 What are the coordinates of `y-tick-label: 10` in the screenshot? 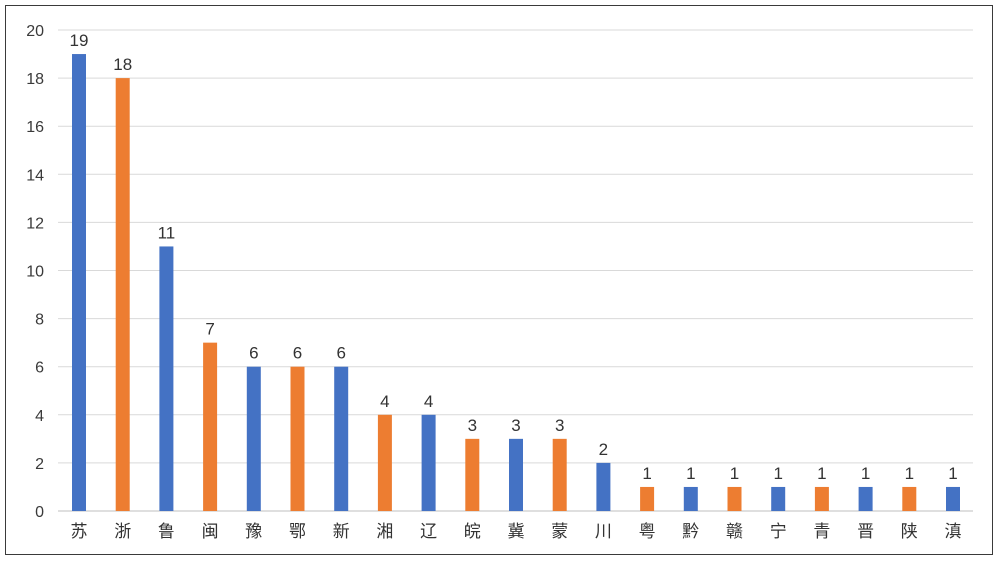 It's located at (35, 272).